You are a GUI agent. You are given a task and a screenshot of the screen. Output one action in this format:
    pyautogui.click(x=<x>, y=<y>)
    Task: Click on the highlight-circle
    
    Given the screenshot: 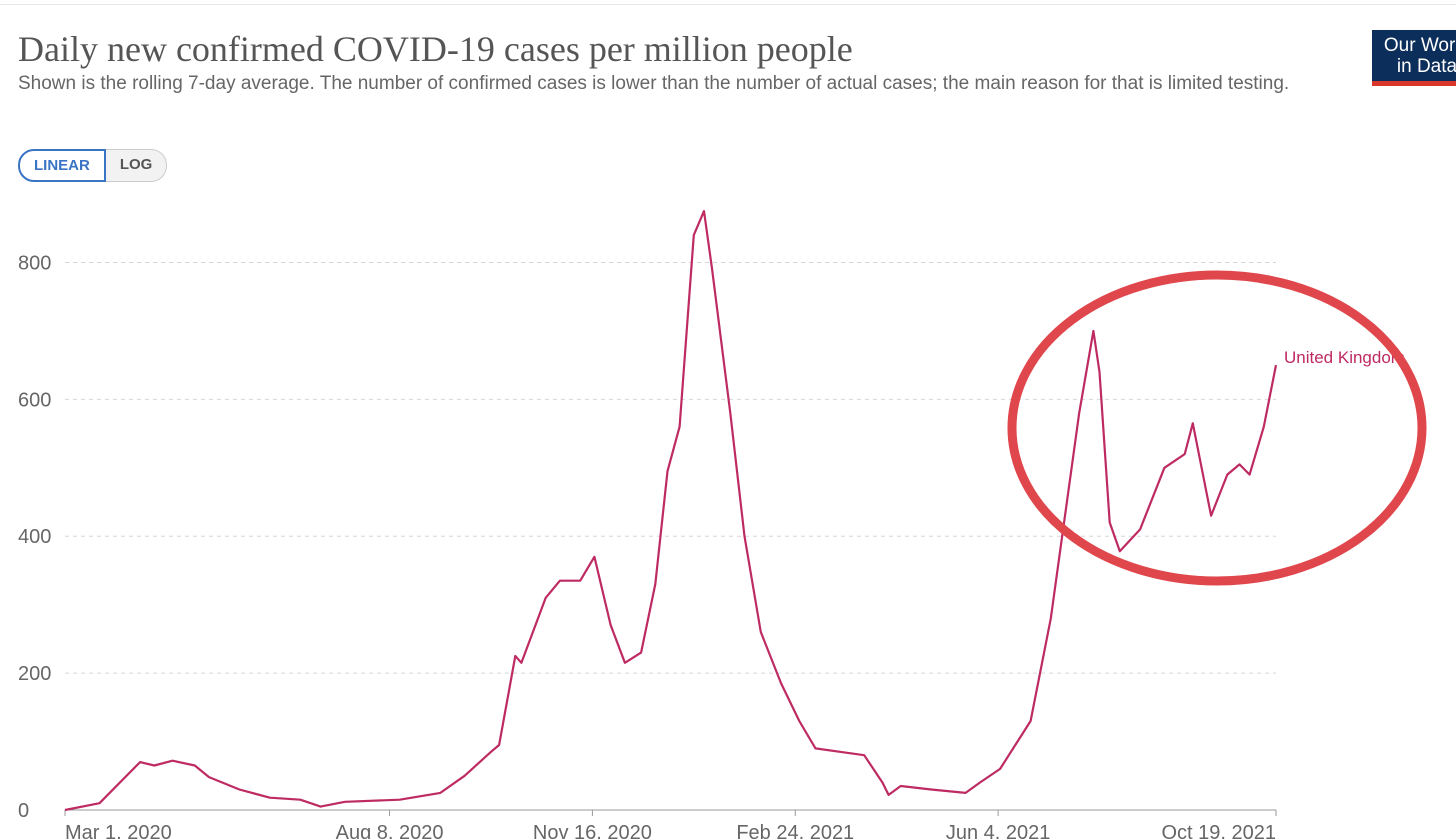 What is the action you would take?
    pyautogui.click(x=1217, y=428)
    